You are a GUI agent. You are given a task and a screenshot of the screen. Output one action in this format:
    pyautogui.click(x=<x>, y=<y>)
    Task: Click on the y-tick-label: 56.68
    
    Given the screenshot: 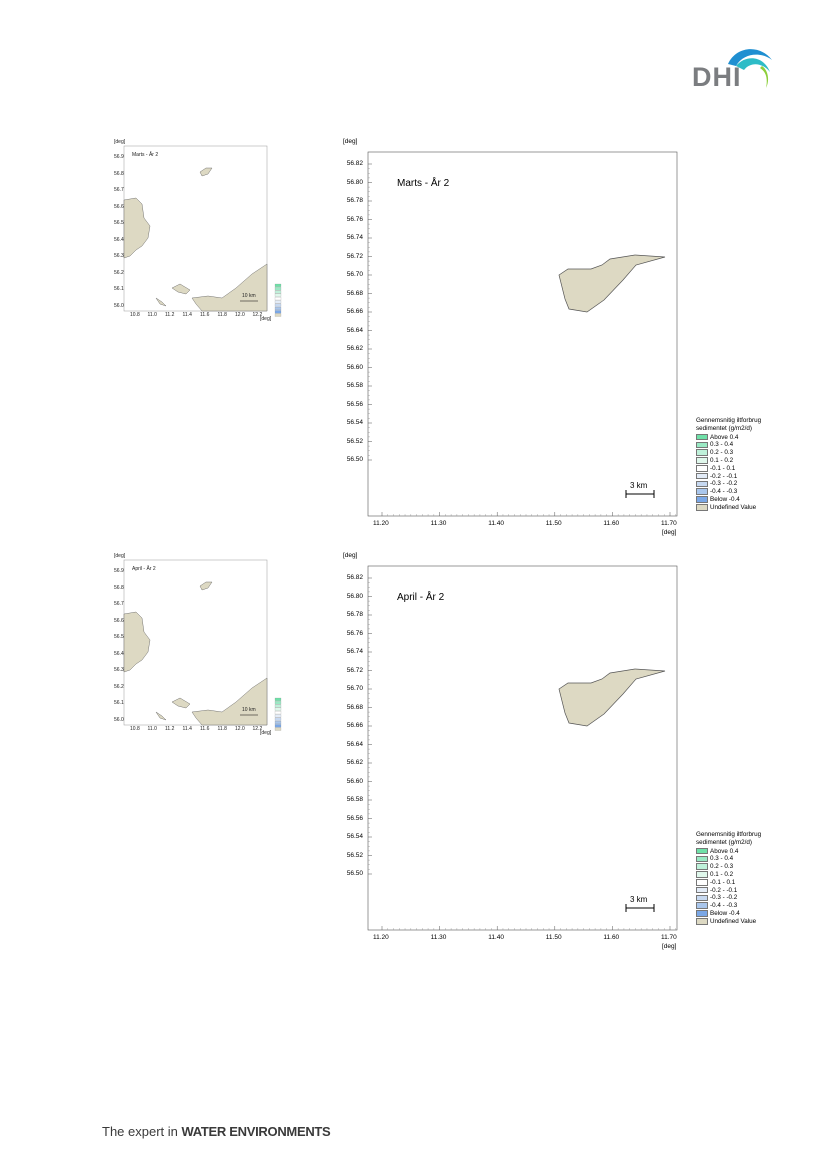 What is the action you would take?
    pyautogui.click(x=354, y=707)
    